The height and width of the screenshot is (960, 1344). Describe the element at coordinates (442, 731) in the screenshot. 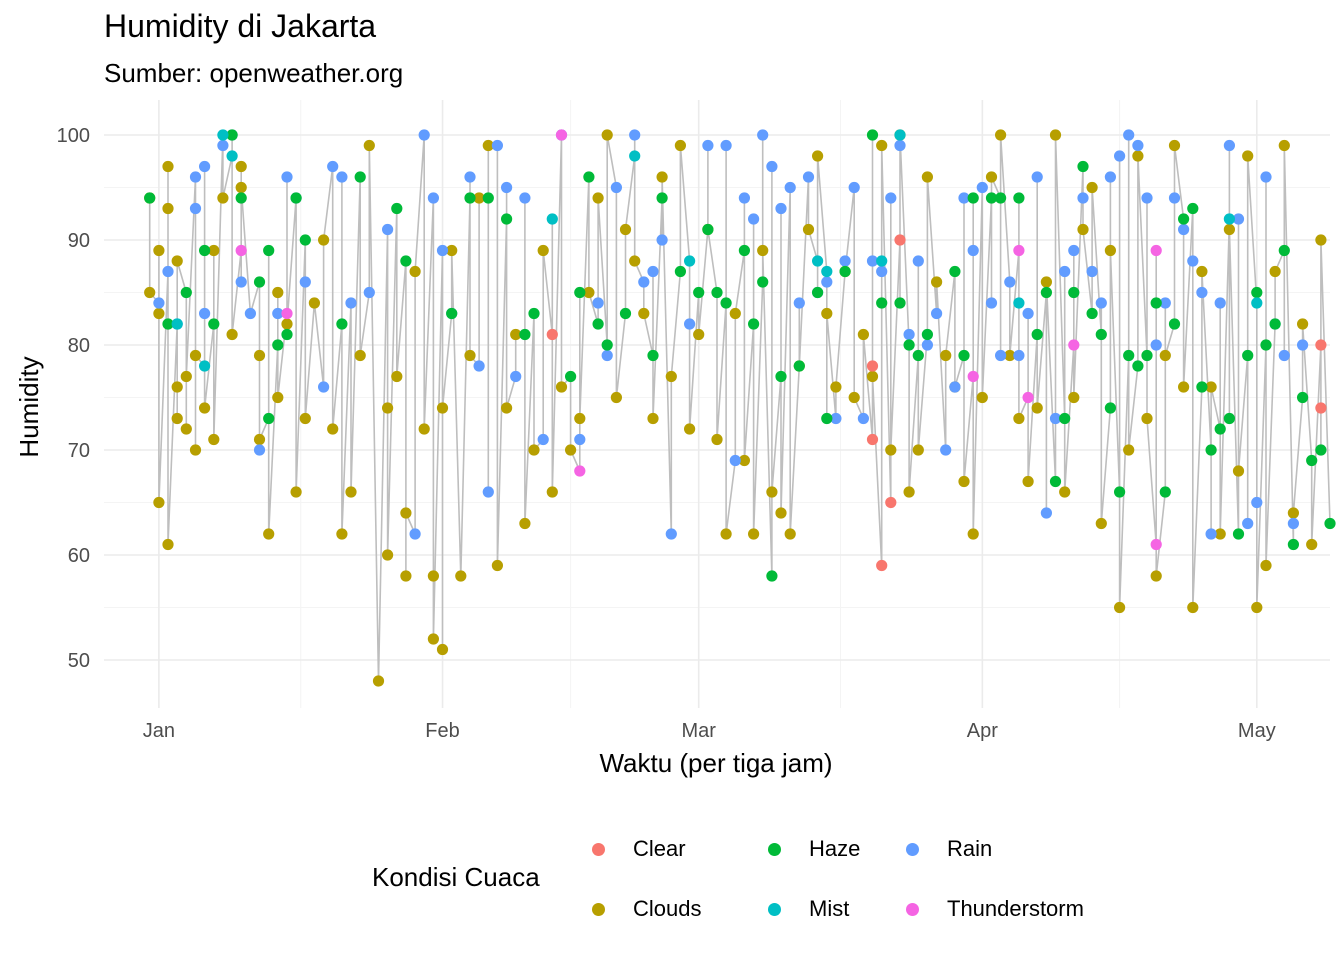

I see `x-tick-label: Feb` at that location.